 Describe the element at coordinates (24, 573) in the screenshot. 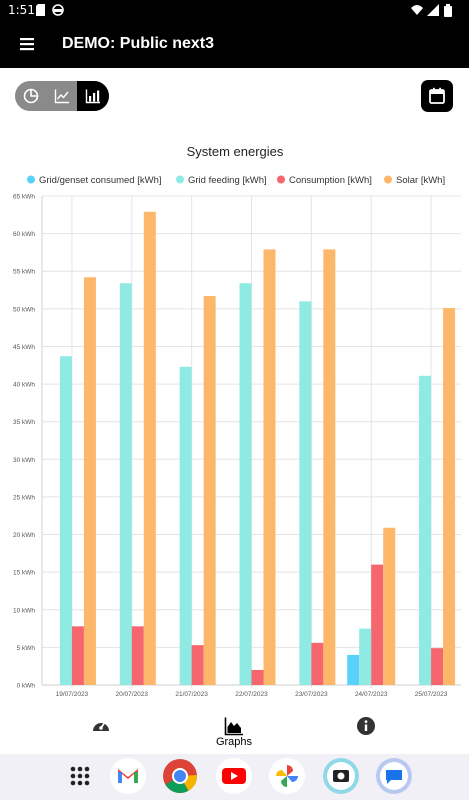

I see `y-tick-label: 15 kWh` at that location.